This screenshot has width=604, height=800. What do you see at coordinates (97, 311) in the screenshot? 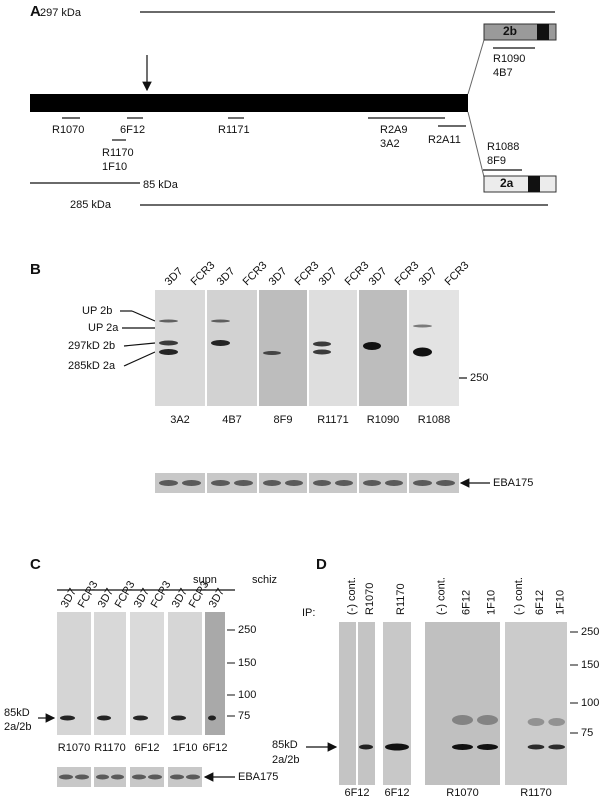
I see `band-label: UP 2b` at bounding box center [97, 311].